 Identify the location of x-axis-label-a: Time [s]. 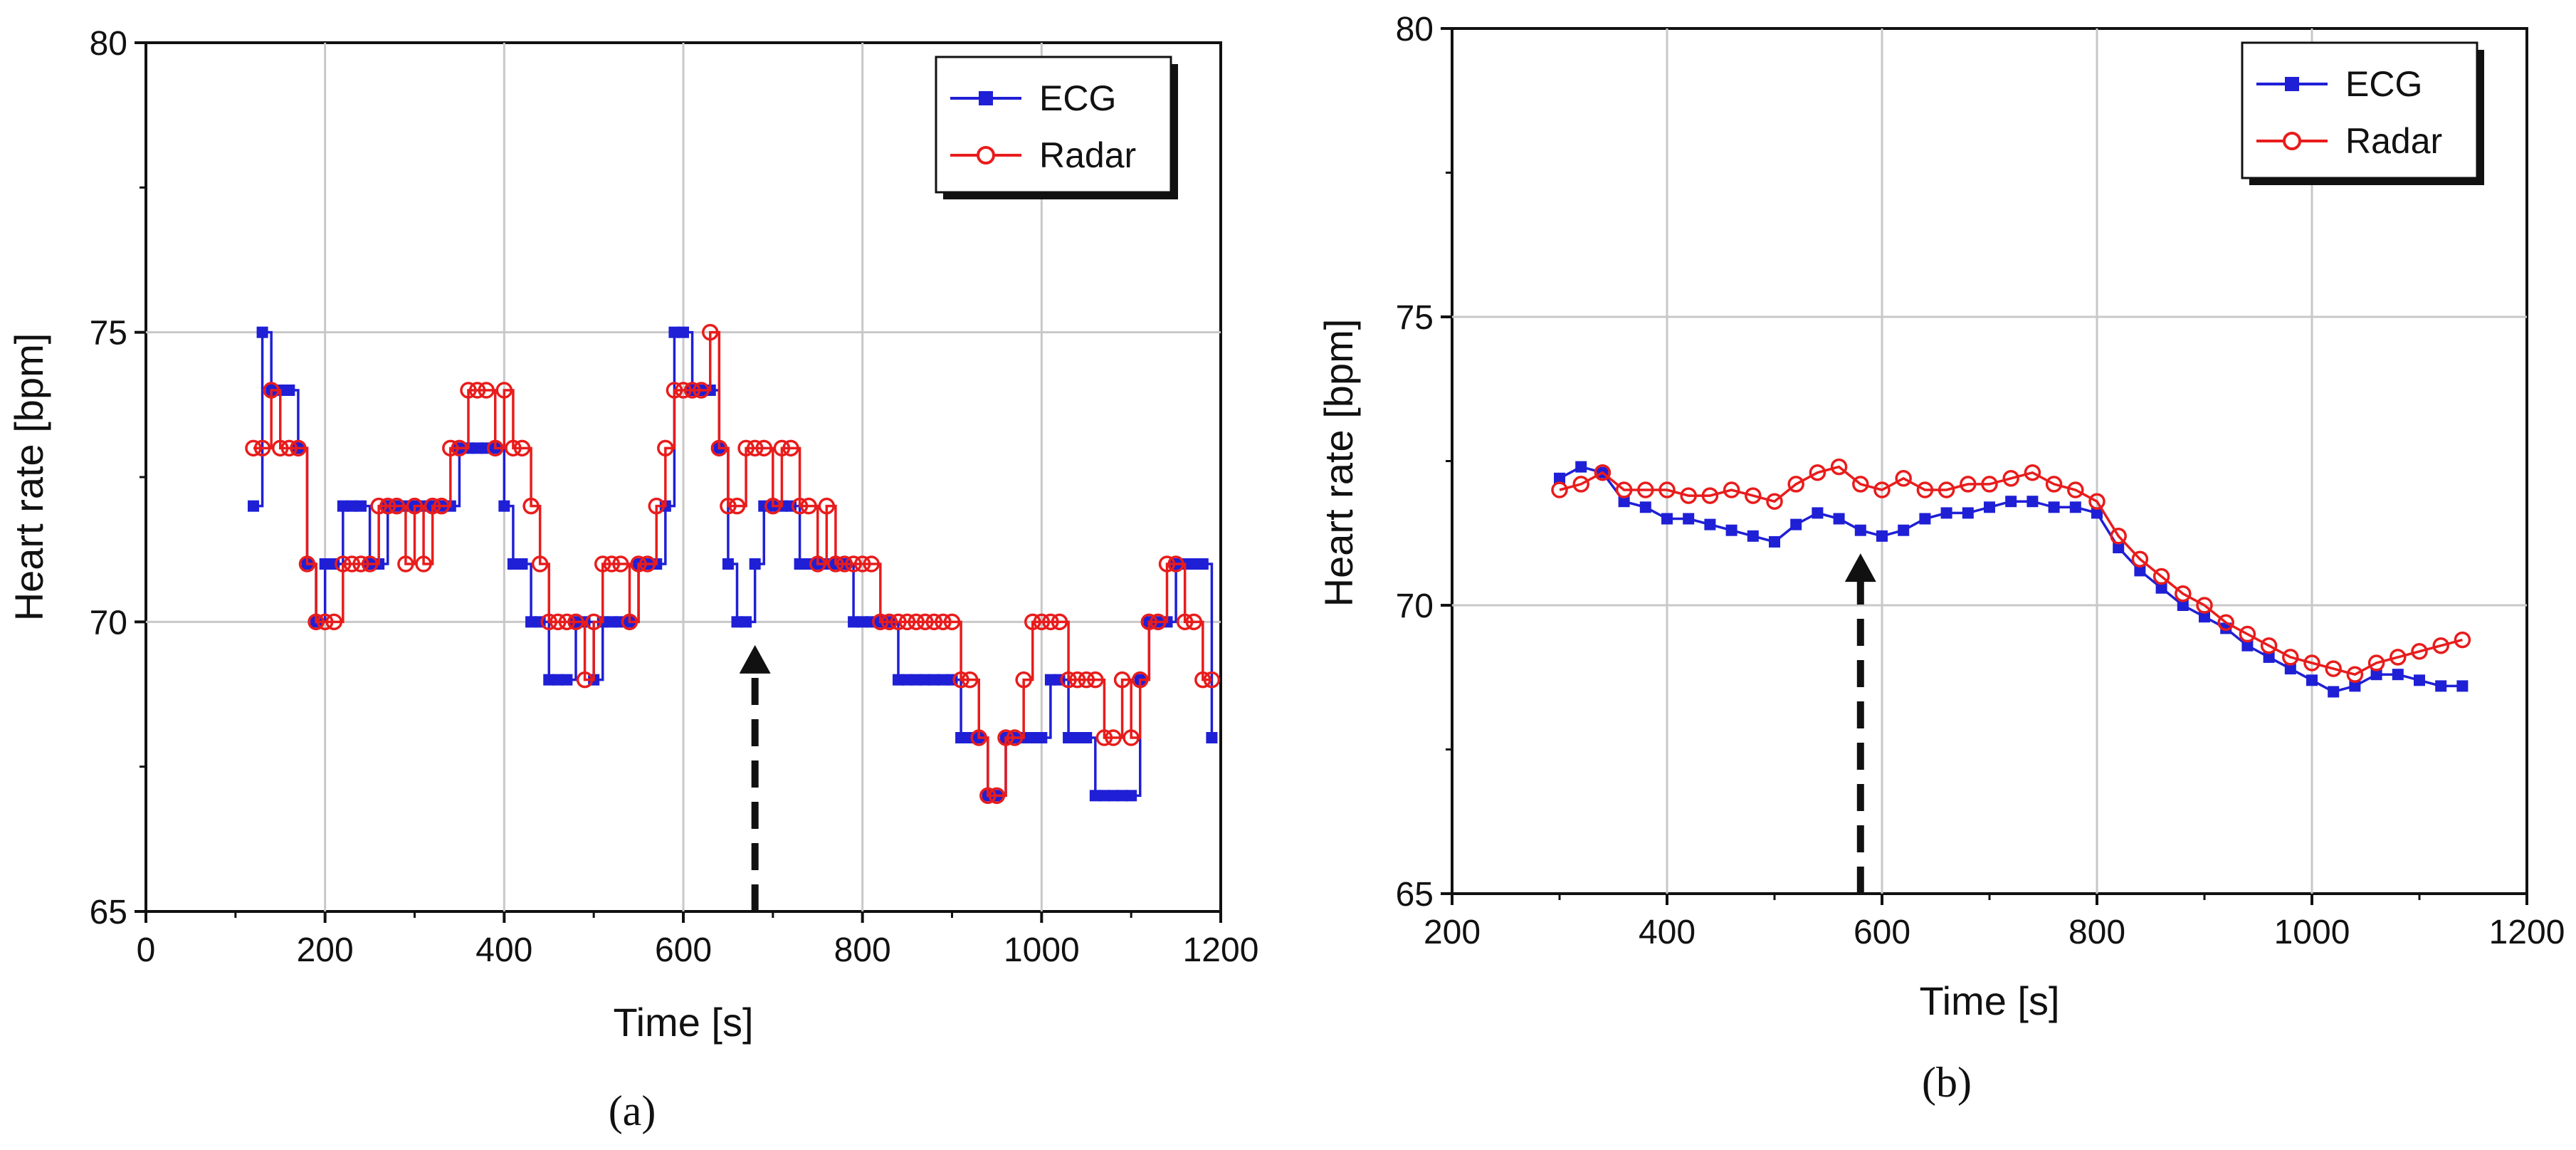
(683, 1023).